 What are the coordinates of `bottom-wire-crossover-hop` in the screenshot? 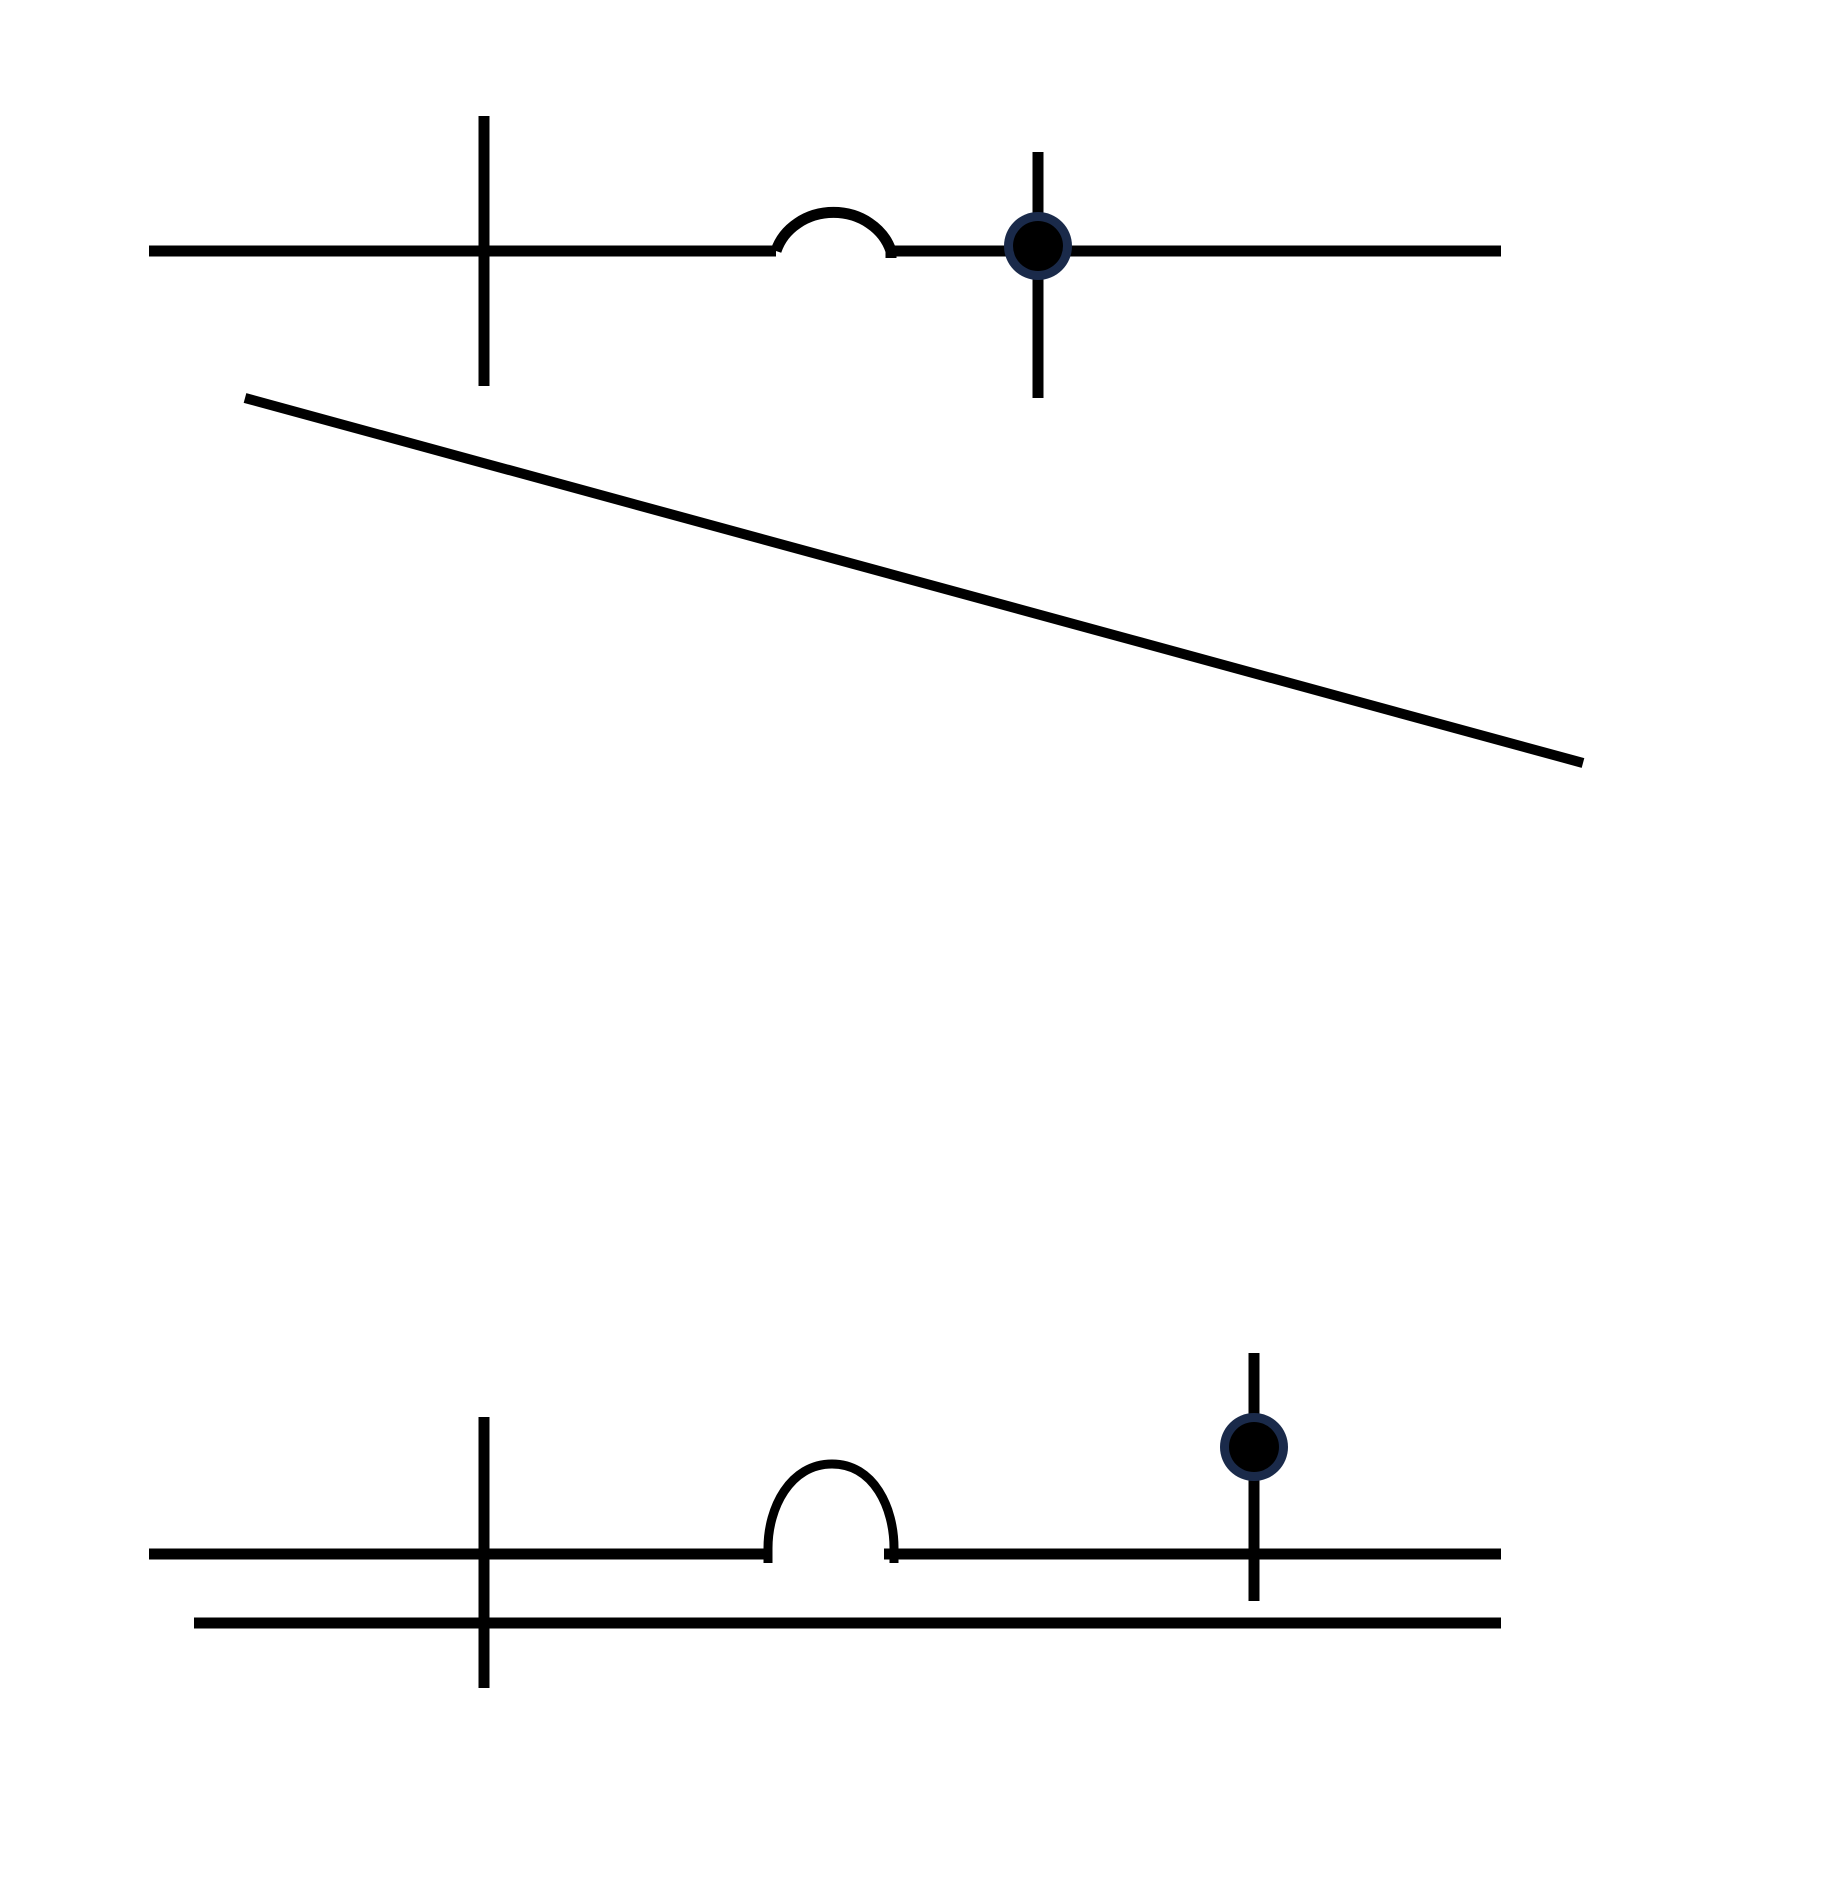 It's located at (831, 1511).